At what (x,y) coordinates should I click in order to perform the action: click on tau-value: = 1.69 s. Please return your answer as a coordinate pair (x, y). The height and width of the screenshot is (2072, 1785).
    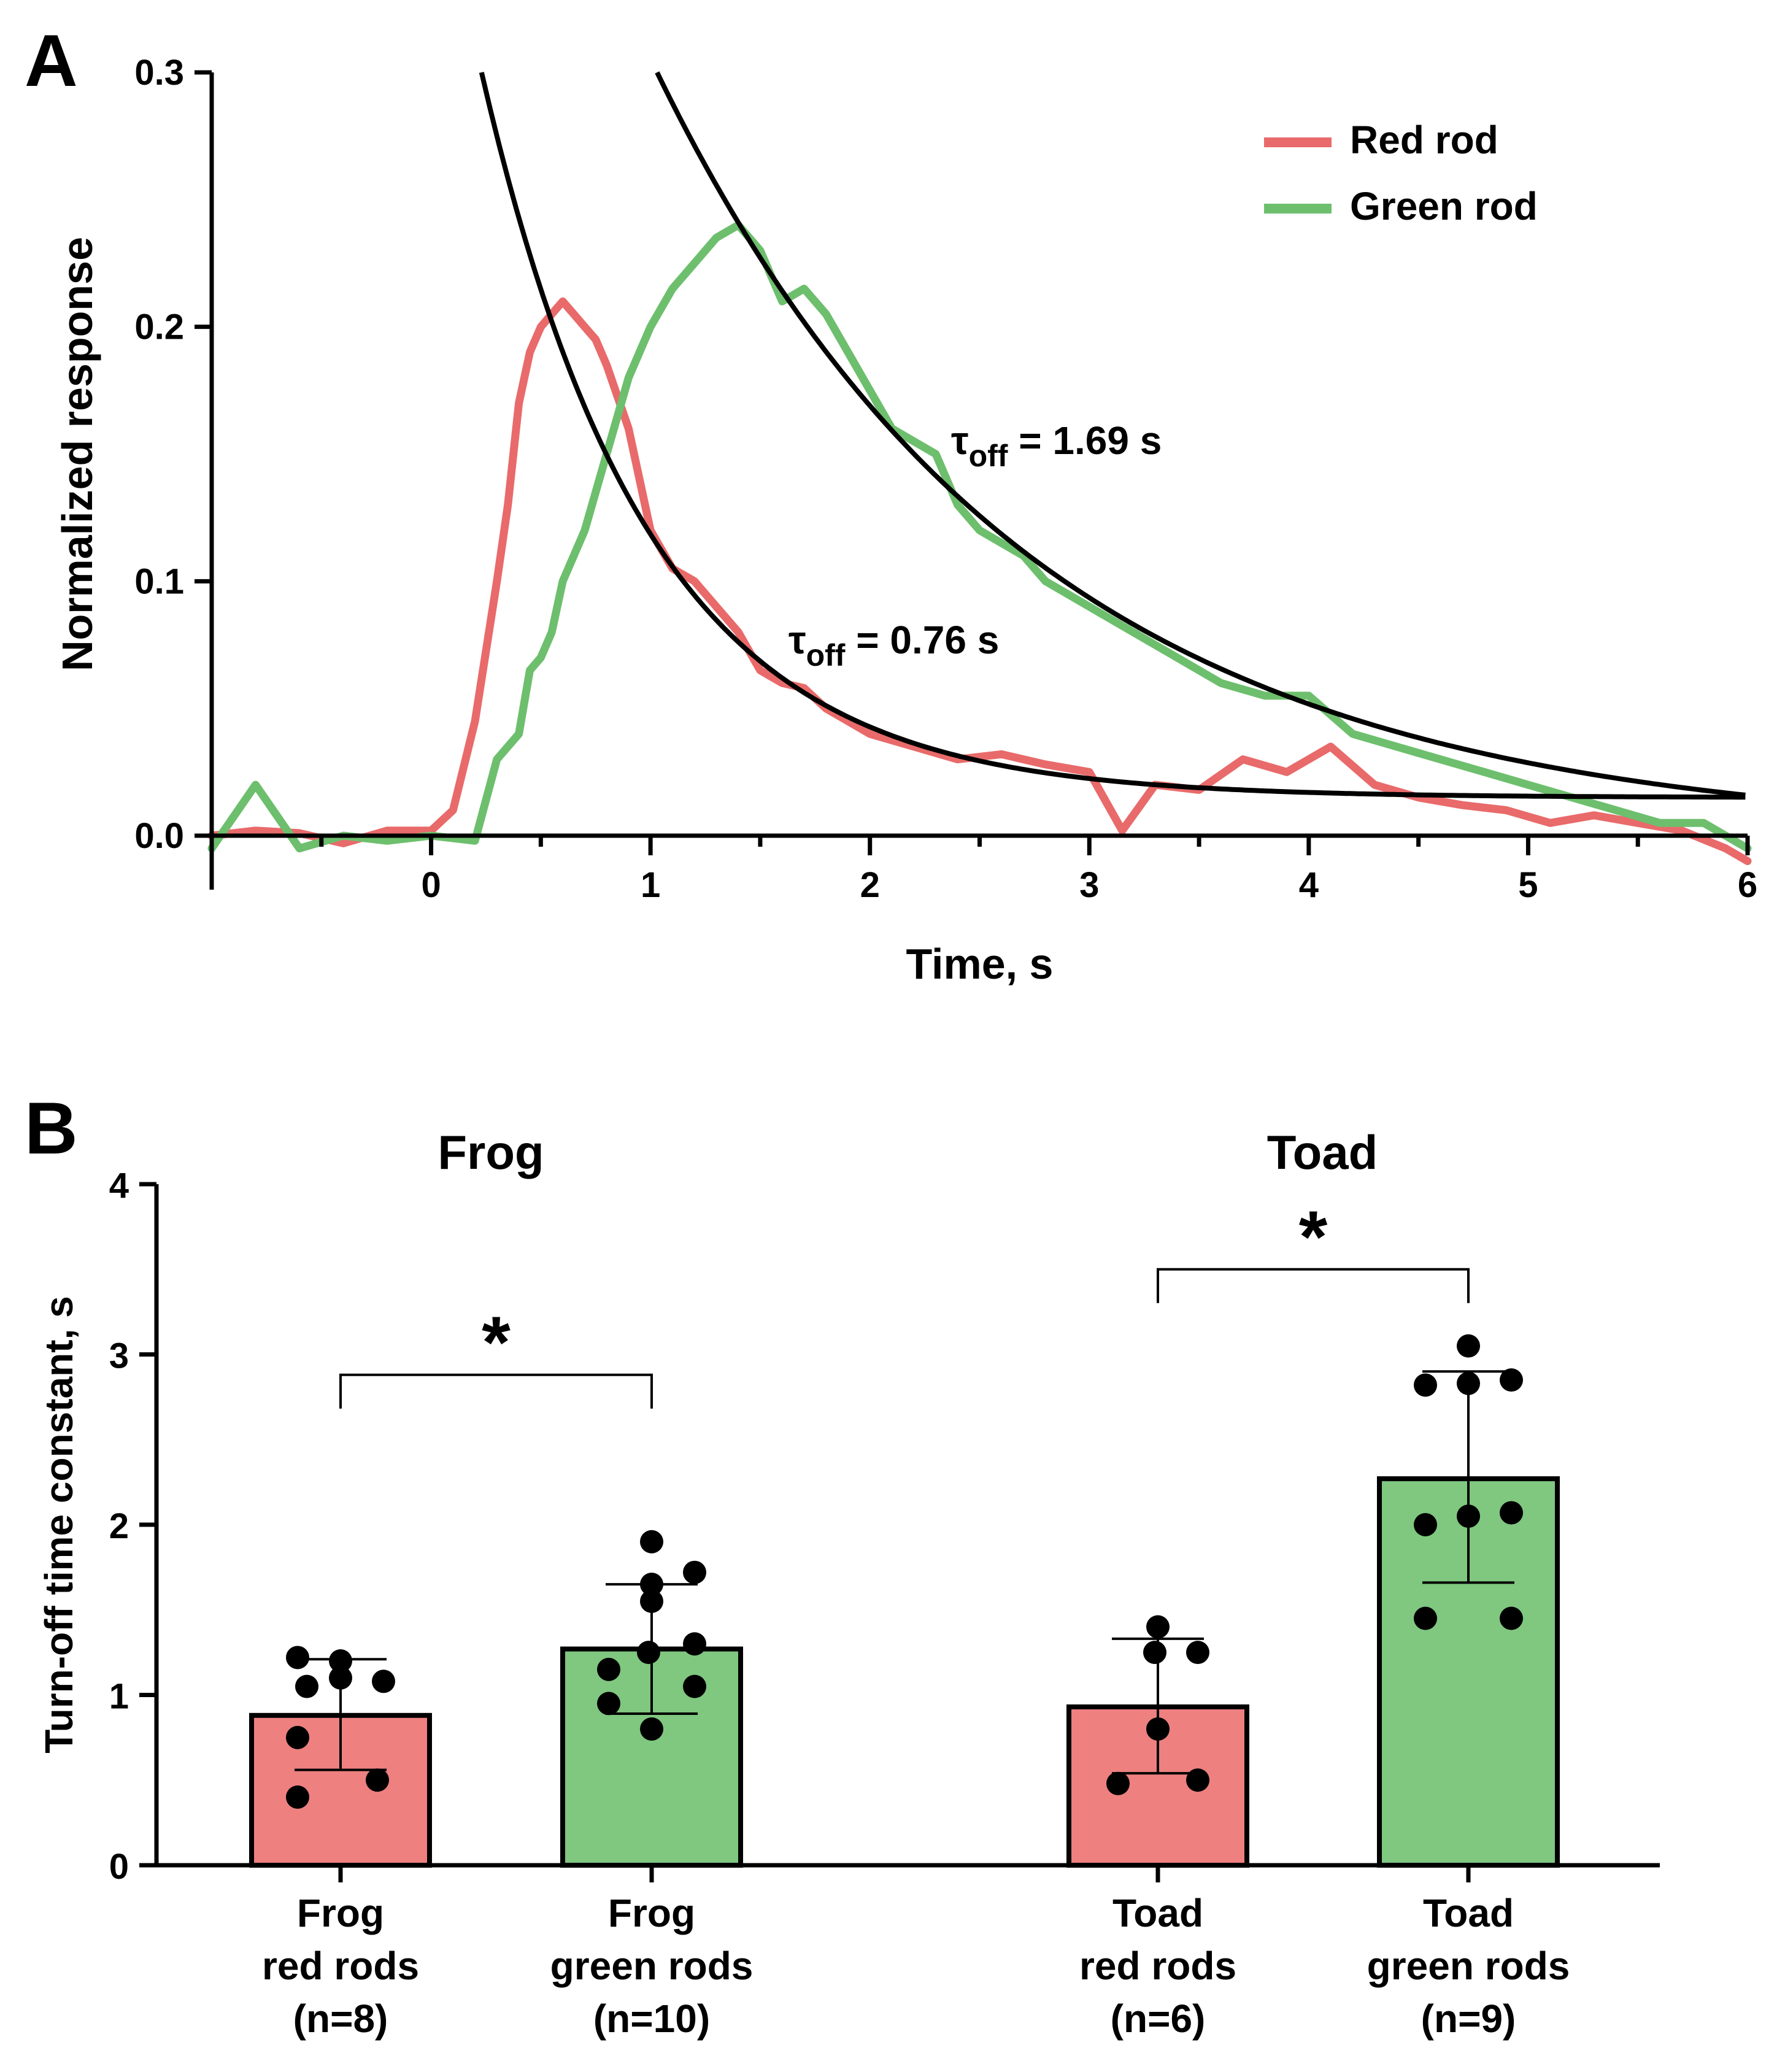
    Looking at the image, I should click on (1085, 440).